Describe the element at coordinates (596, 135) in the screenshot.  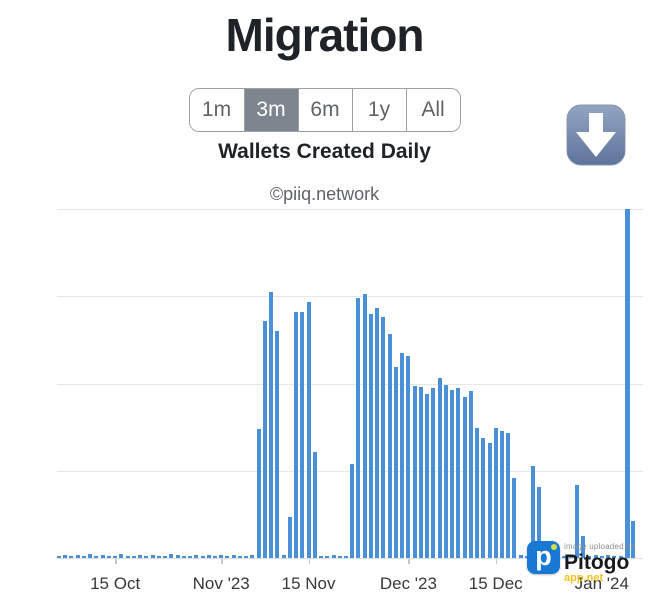
I see `download-button` at that location.